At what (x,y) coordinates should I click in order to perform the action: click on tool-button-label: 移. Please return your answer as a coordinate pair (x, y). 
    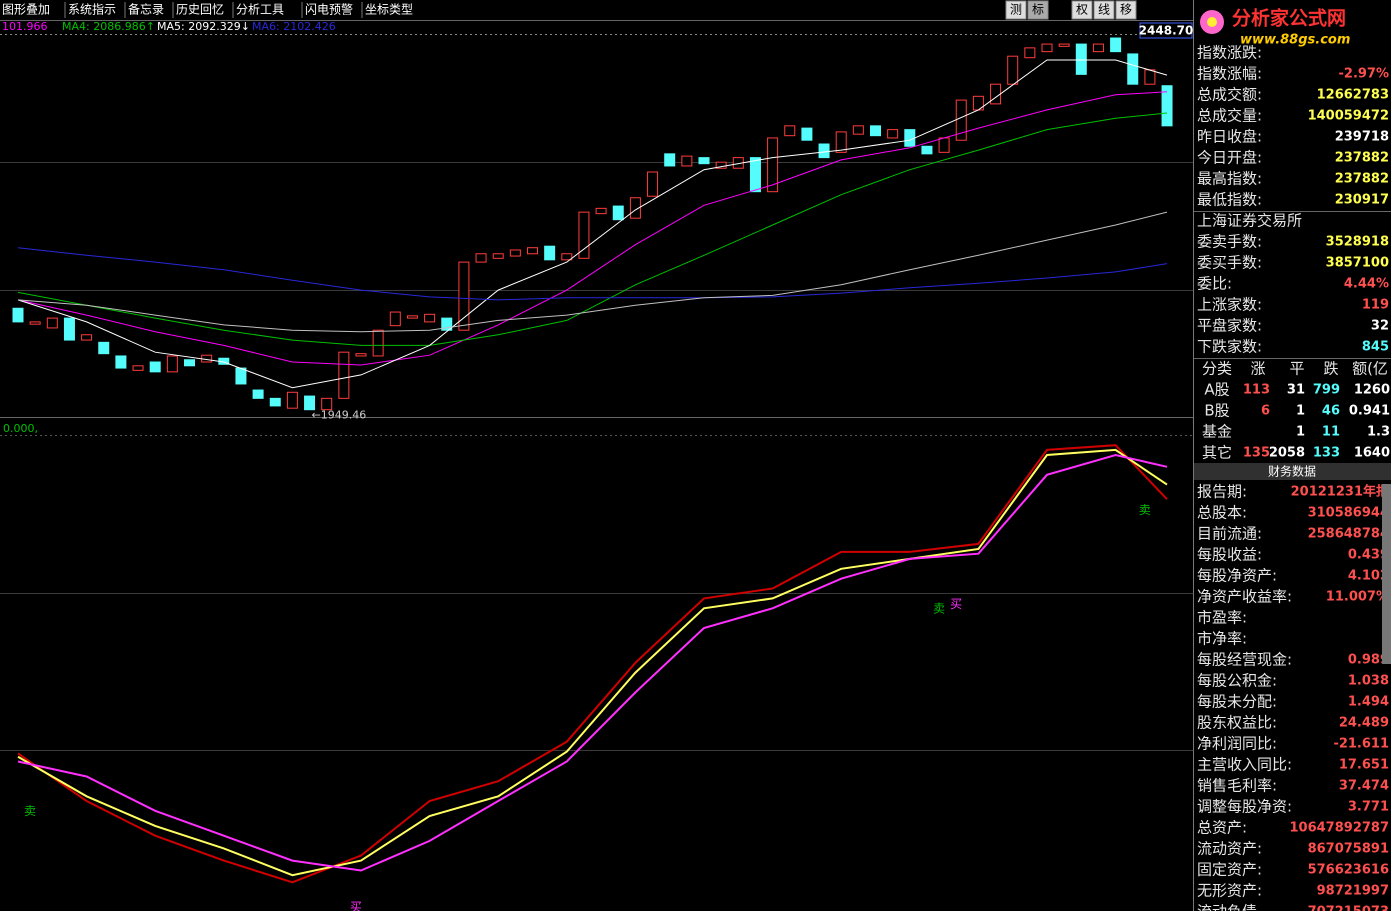
    Looking at the image, I should click on (1126, 10).